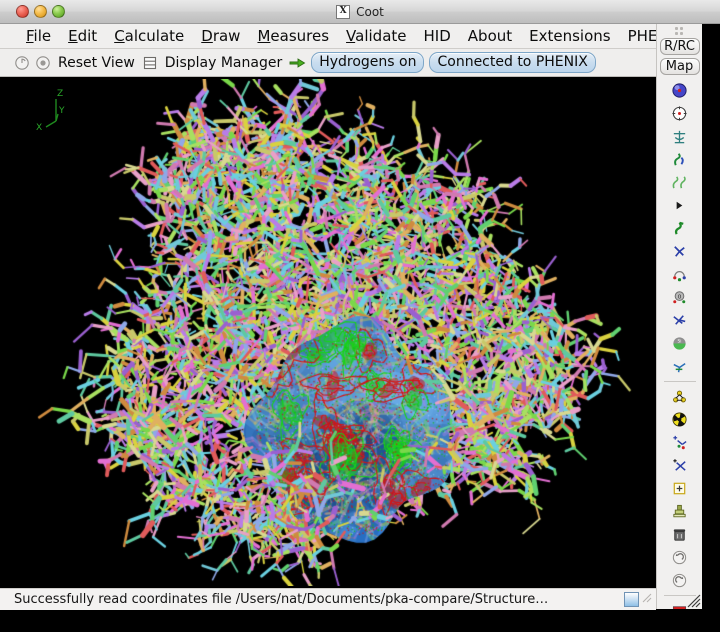  I want to click on edit-backbone-torsion-icon, so click(680, 320).